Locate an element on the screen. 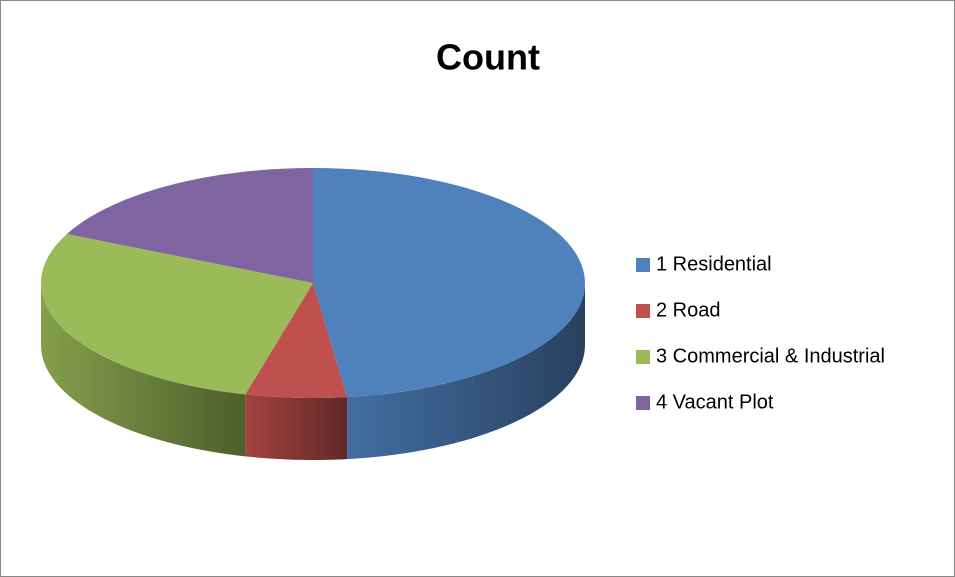 This screenshot has height=577, width=955. legend-label: 3 Commercial & Industrial is located at coordinates (770, 356).